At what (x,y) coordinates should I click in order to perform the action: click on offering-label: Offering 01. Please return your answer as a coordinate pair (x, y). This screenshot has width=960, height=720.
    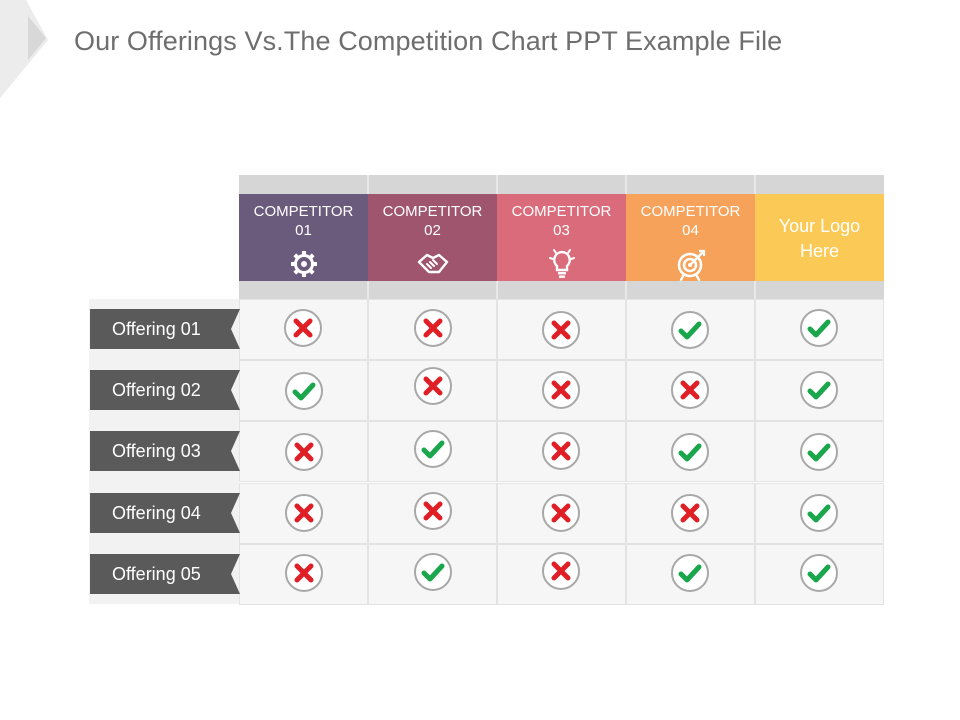
    Looking at the image, I should click on (165, 329).